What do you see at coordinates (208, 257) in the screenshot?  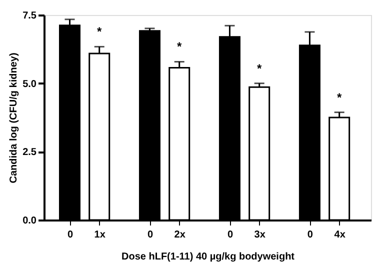 I see `x-axis-title: Dose hLF(1-11) 40 µg/kg bodyweight` at bounding box center [208, 257].